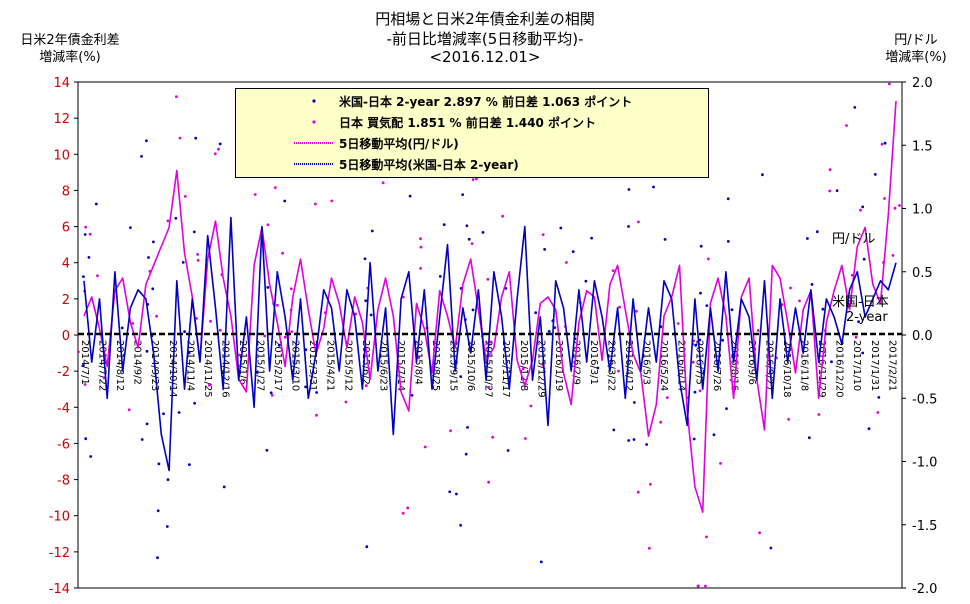 Image resolution: width=970 pixels, height=604 pixels. What do you see at coordinates (922, 336) in the screenshot?
I see `right-tick-label: 0.0` at bounding box center [922, 336].